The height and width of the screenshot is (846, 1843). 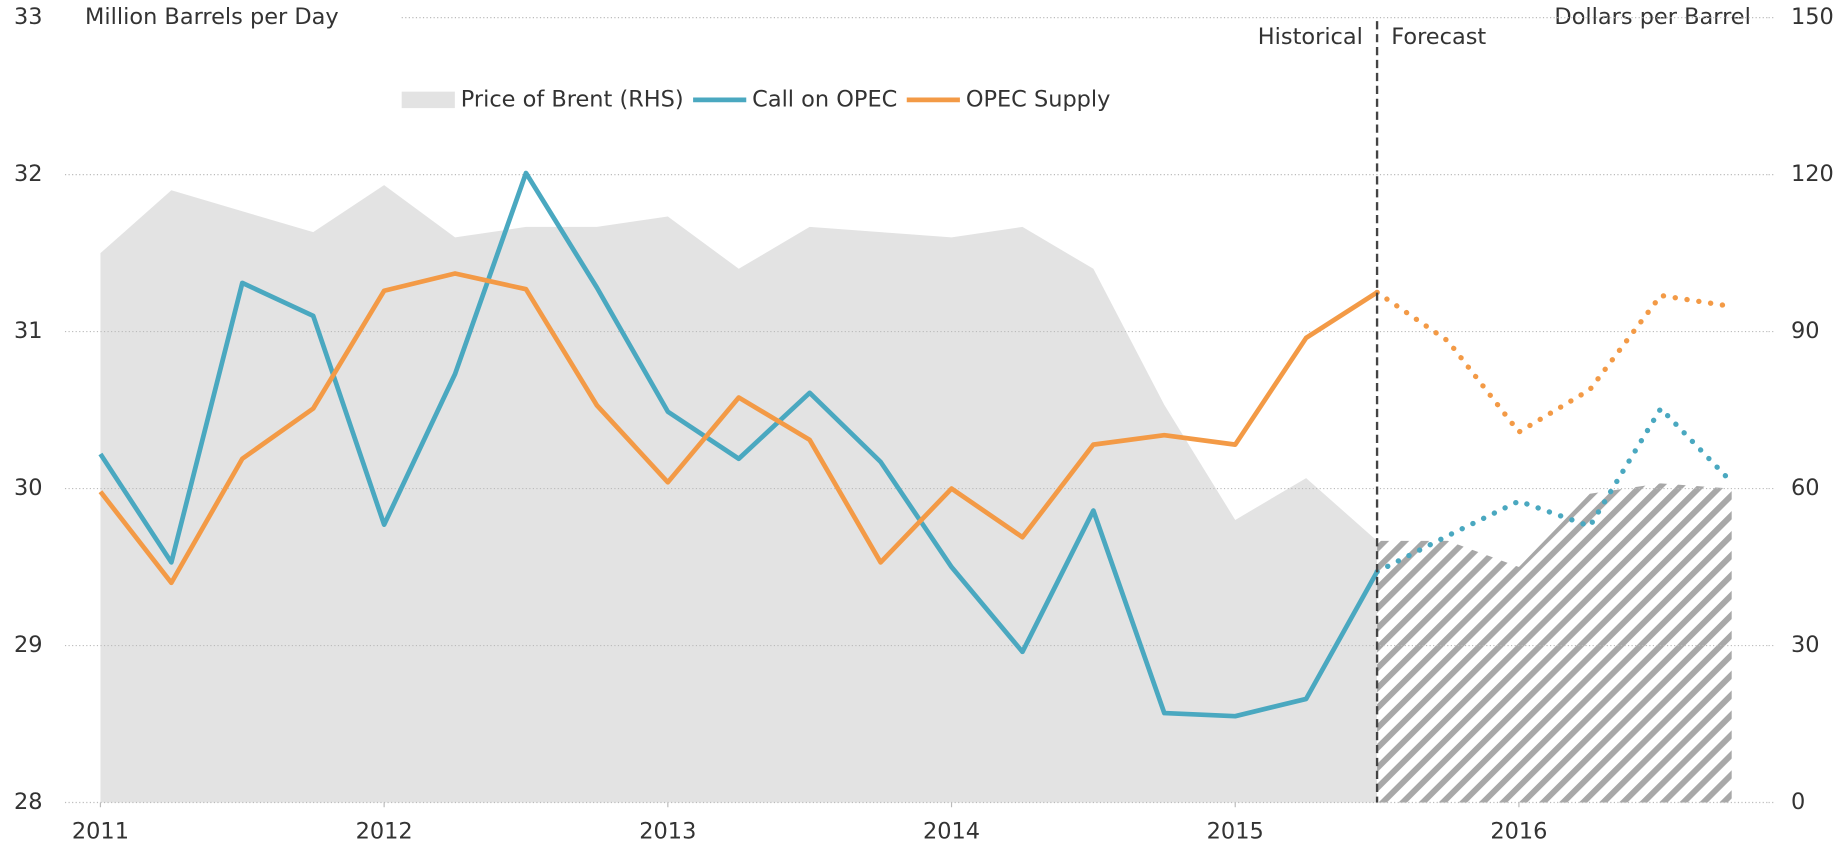 I want to click on y2-tick-label: 90, so click(x=1805, y=331).